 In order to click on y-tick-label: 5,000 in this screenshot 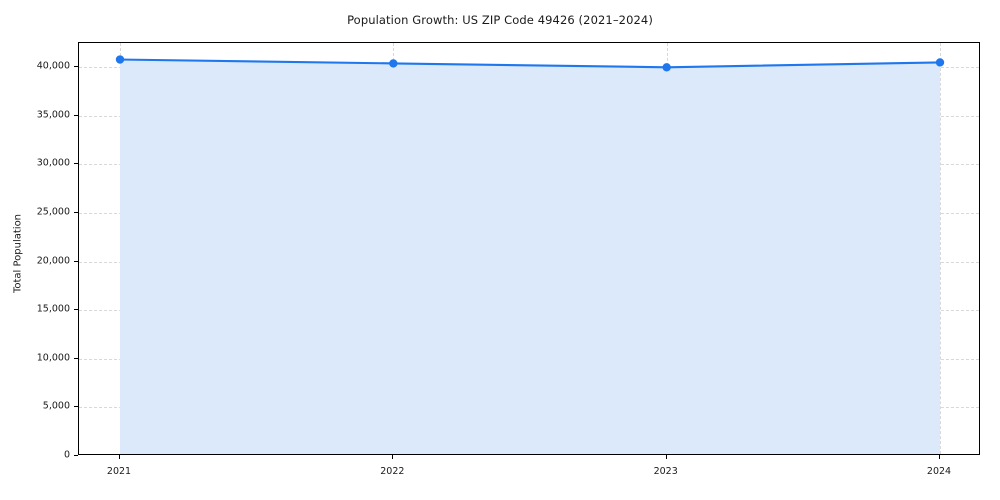, I will do `click(56, 406)`.